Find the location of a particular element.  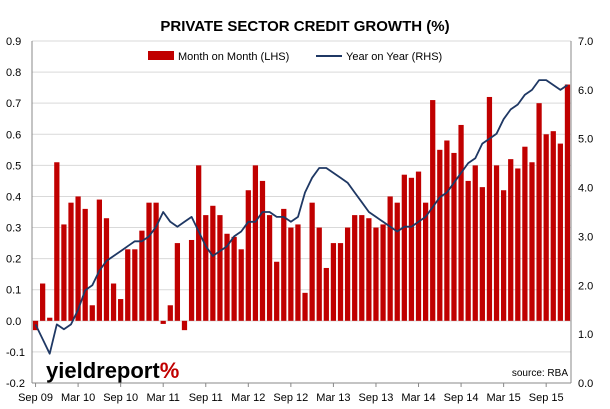

chart-title: PRIVATE SECTOR CREDIT GROWTH (%) is located at coordinates (304, 26).